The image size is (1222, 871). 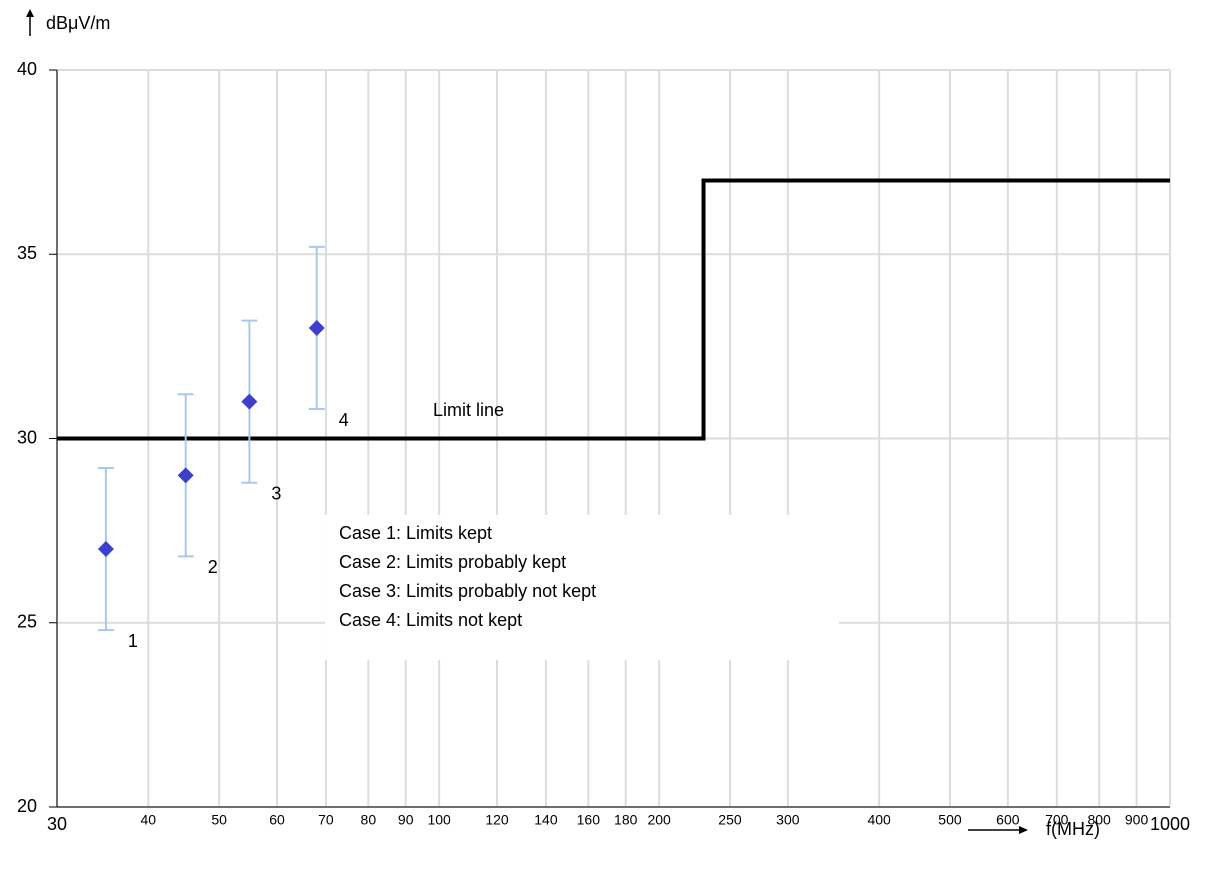 I want to click on point-label: 2, so click(x=213, y=567).